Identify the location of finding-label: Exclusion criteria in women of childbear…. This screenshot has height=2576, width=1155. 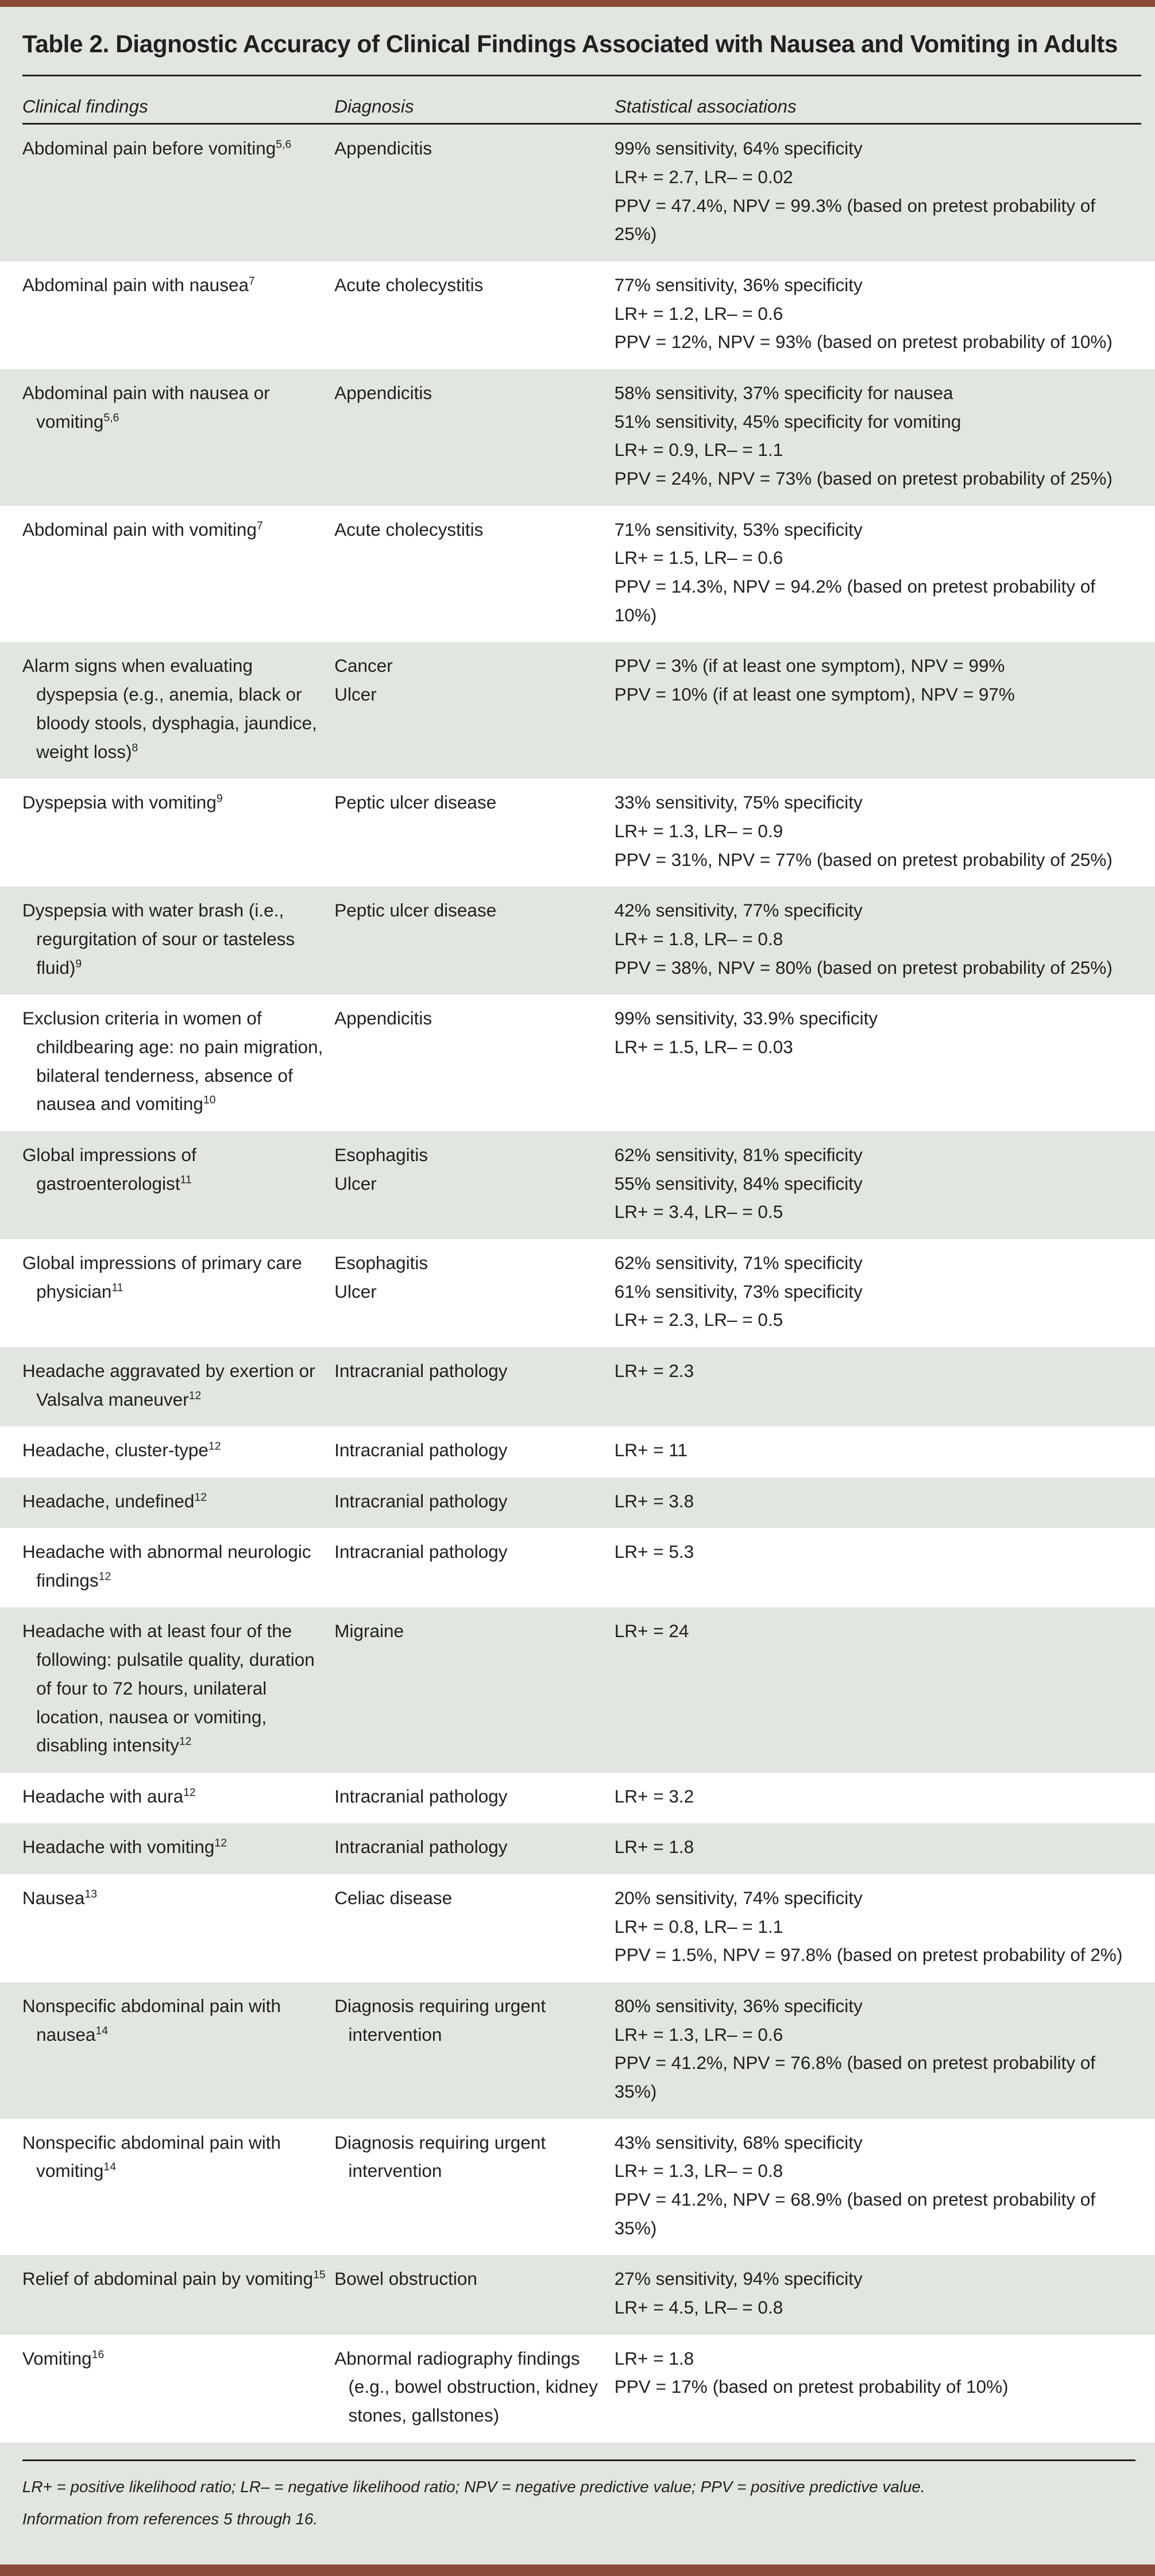
(172, 1061).